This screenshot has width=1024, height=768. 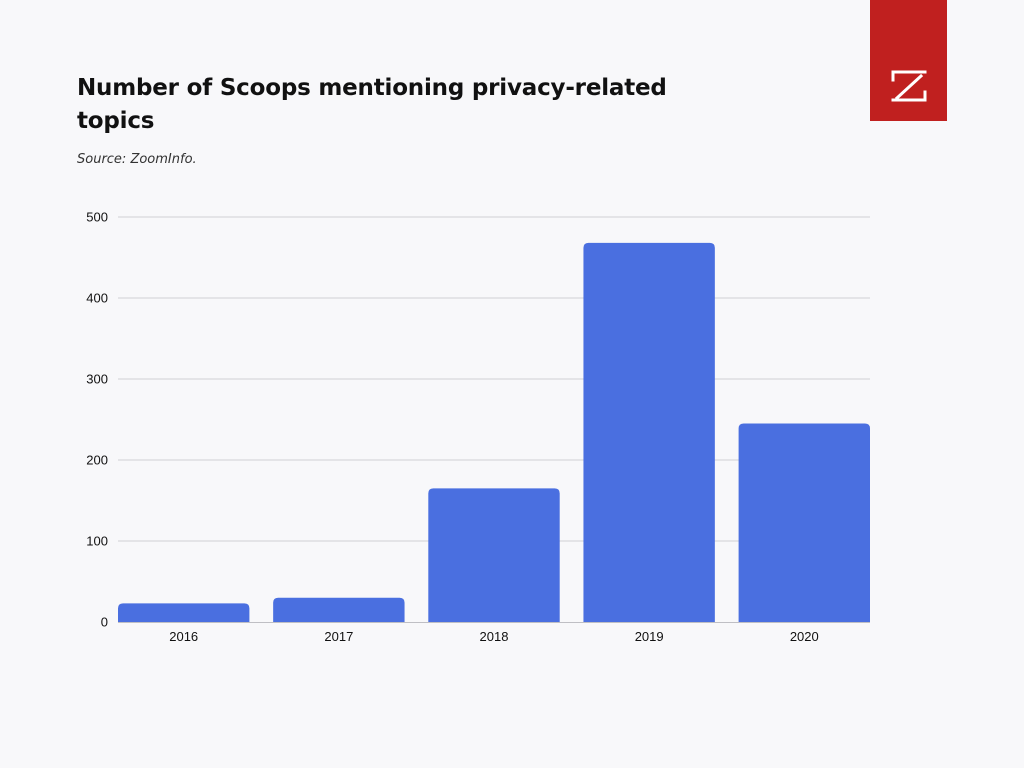 I want to click on y-tick-label: 300, so click(x=97, y=379).